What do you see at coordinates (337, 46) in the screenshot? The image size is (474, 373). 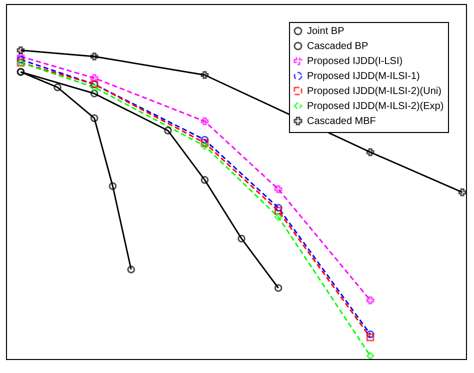 I see `legend-label: Cascaded BP` at bounding box center [337, 46].